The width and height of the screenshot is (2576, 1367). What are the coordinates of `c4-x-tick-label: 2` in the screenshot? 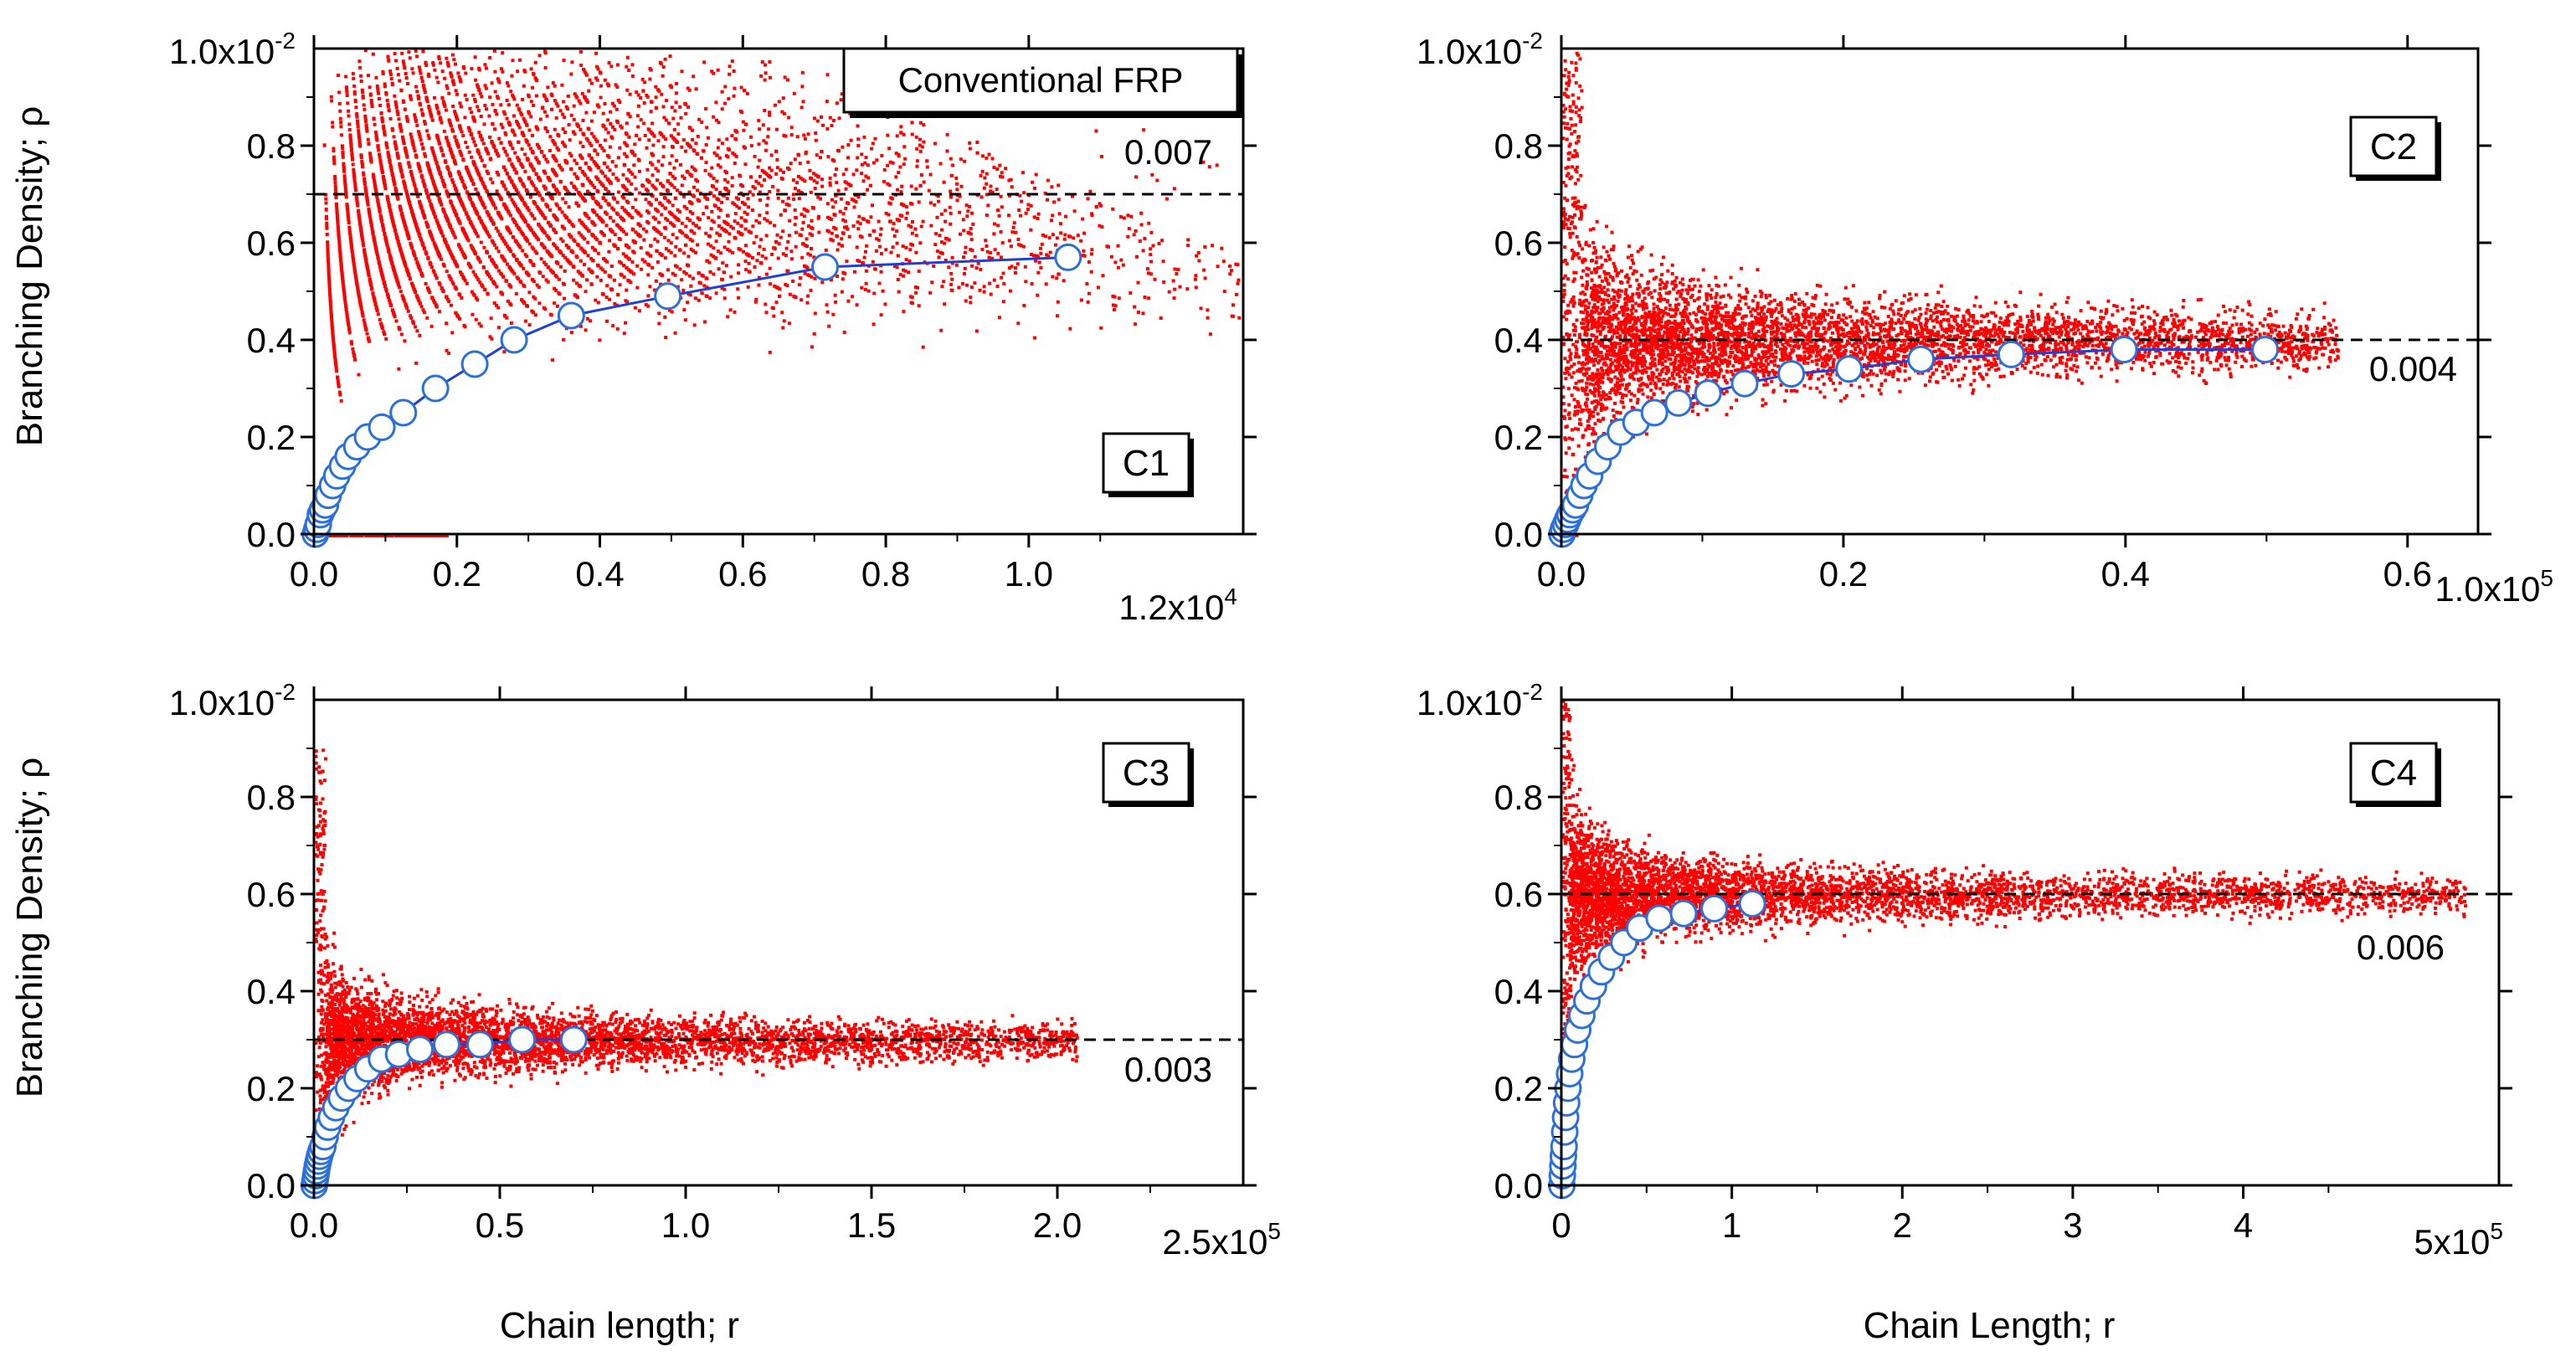 It's located at (1903, 1225).